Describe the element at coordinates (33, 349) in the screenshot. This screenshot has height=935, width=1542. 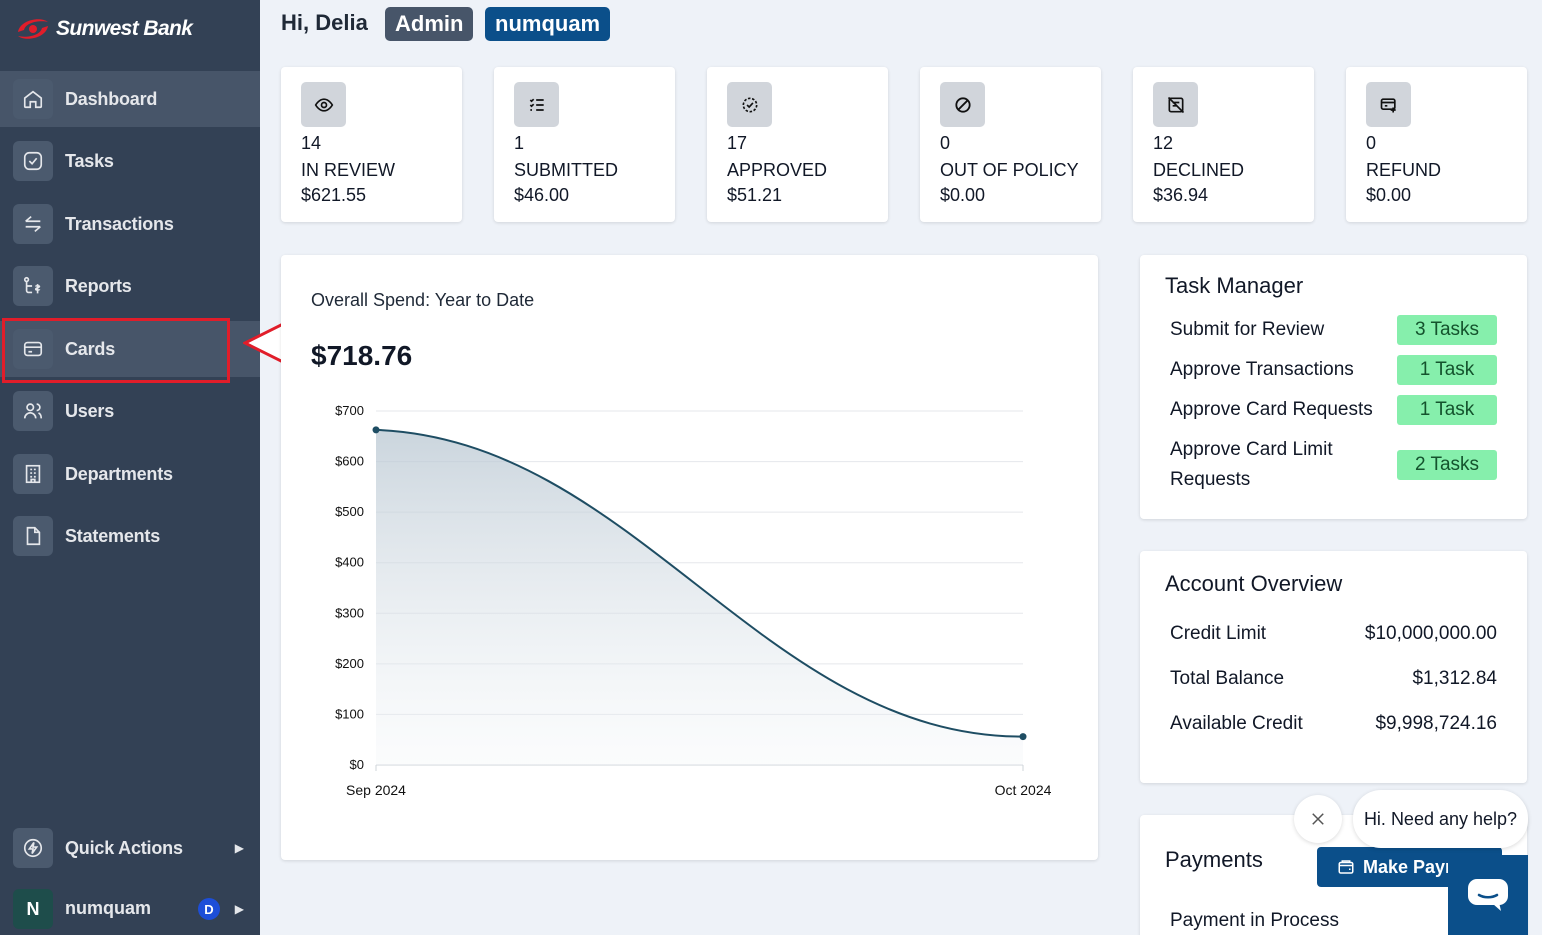
I see `card-icon` at that location.